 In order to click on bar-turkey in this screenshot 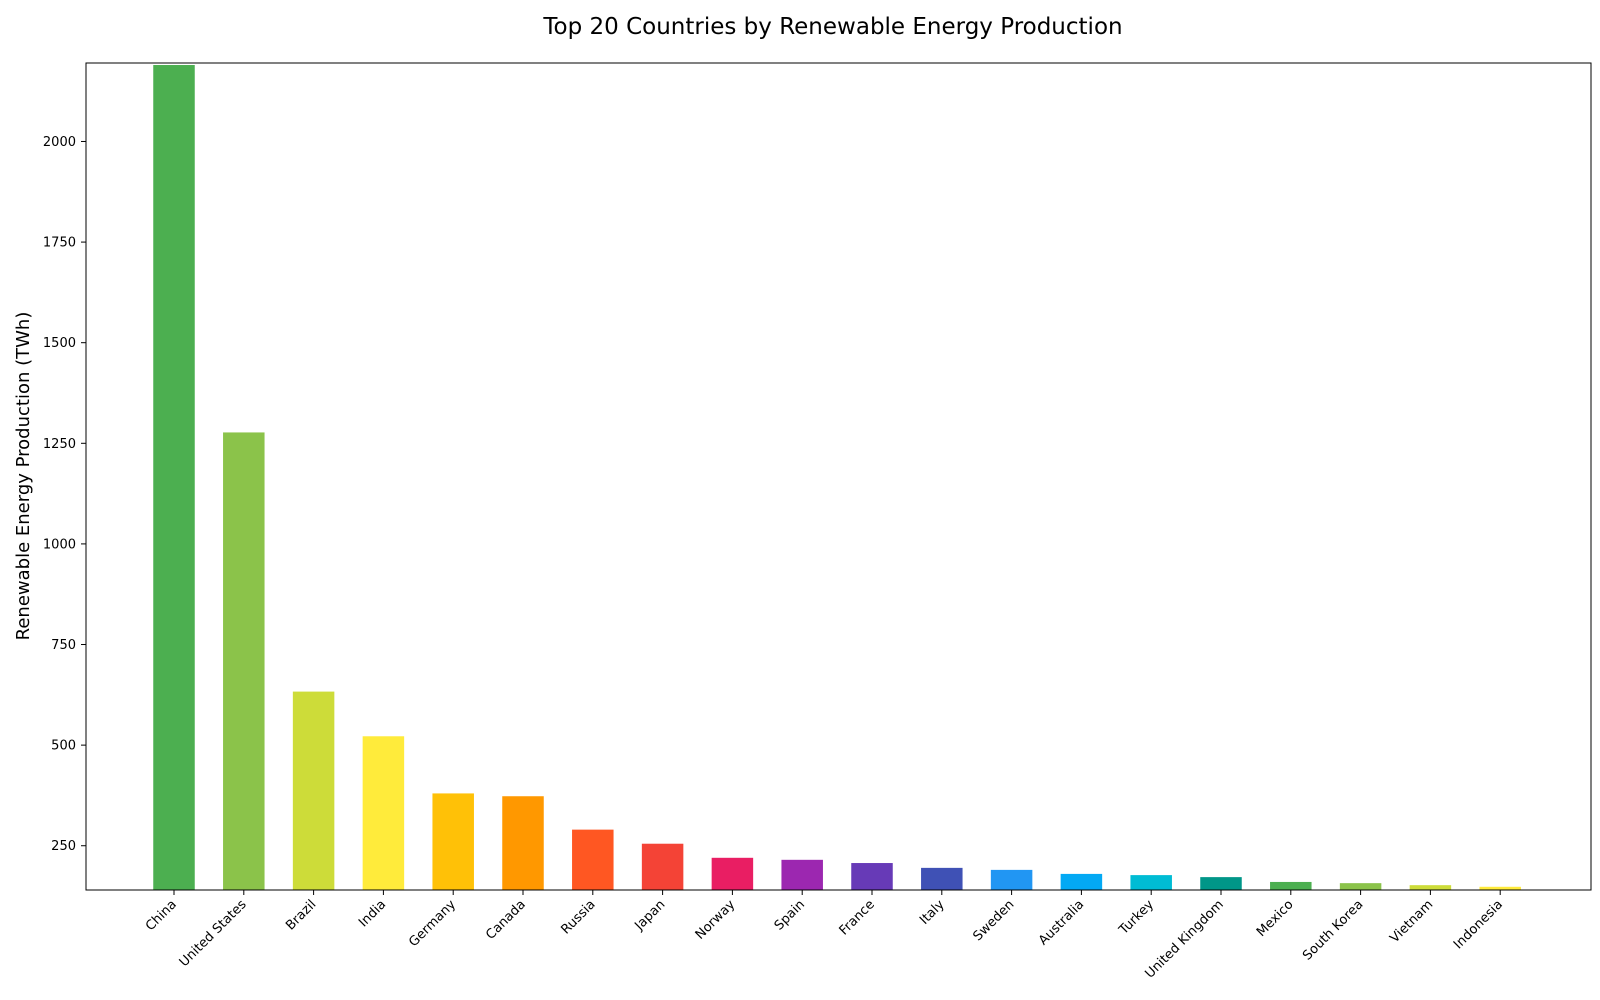, I will do `click(1151, 882)`.